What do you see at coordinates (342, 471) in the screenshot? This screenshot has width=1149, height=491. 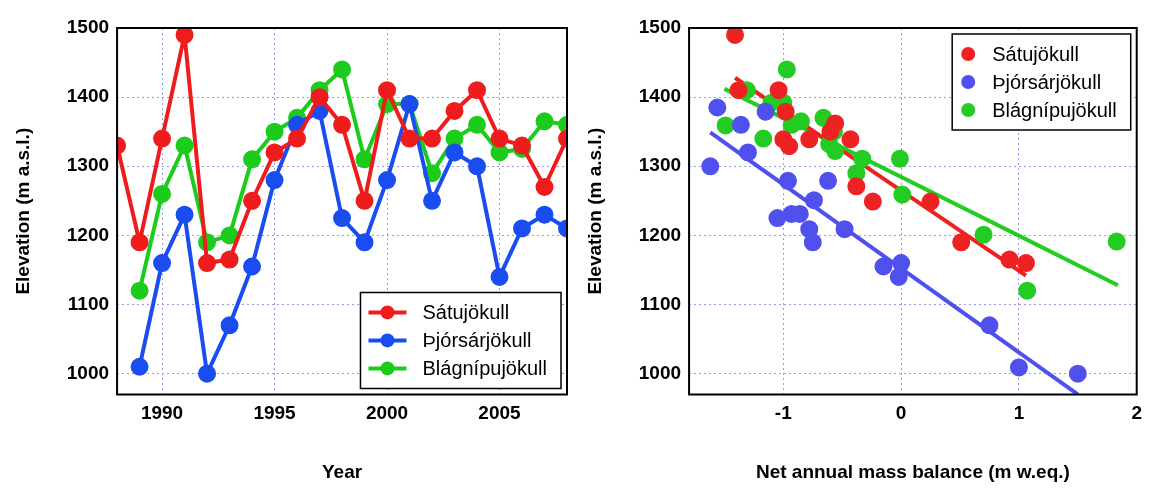 I see `x-axis-title: Year` at bounding box center [342, 471].